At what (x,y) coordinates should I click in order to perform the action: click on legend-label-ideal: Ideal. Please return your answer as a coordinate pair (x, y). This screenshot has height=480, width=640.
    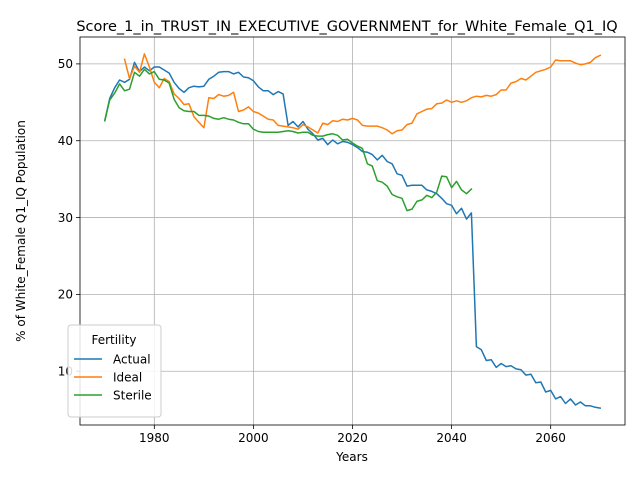
    Looking at the image, I should click on (127, 377).